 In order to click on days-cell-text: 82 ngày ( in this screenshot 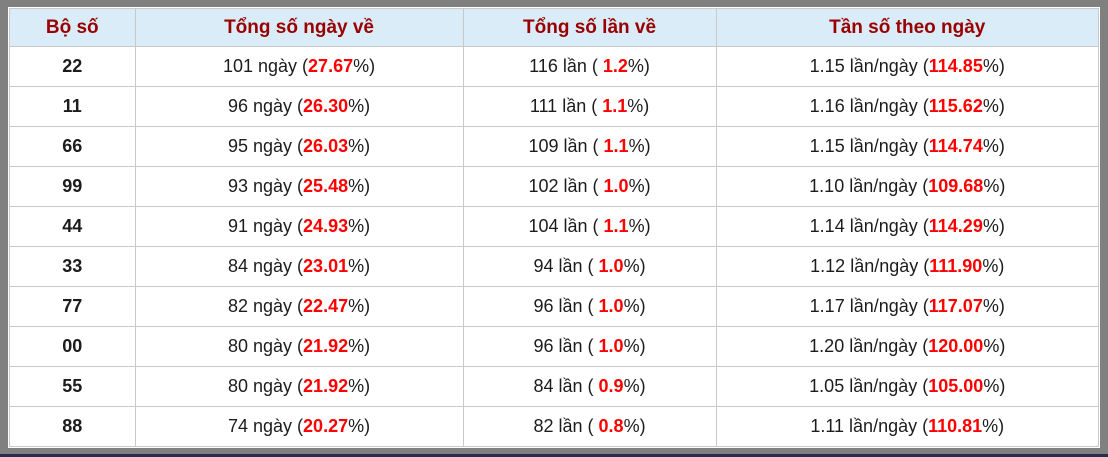, I will do `click(265, 306)`.